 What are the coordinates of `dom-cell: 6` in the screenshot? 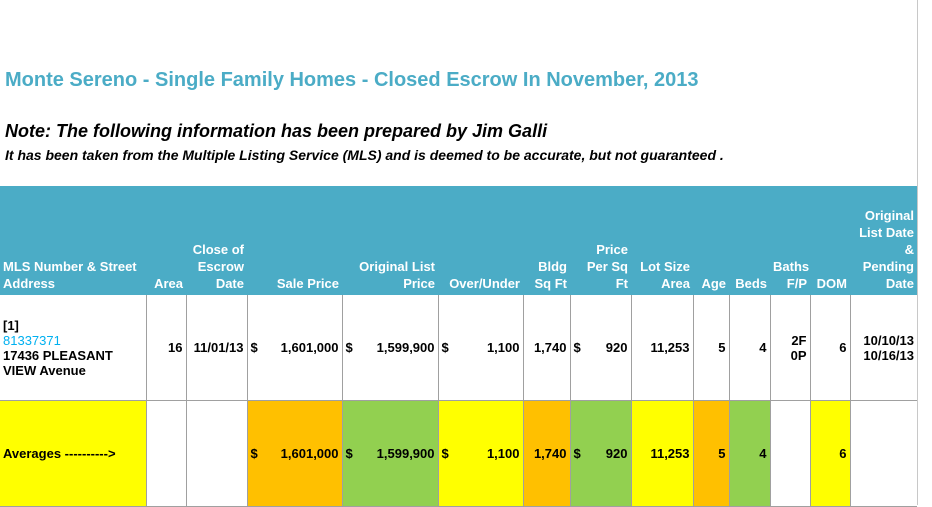 It's located at (829, 348).